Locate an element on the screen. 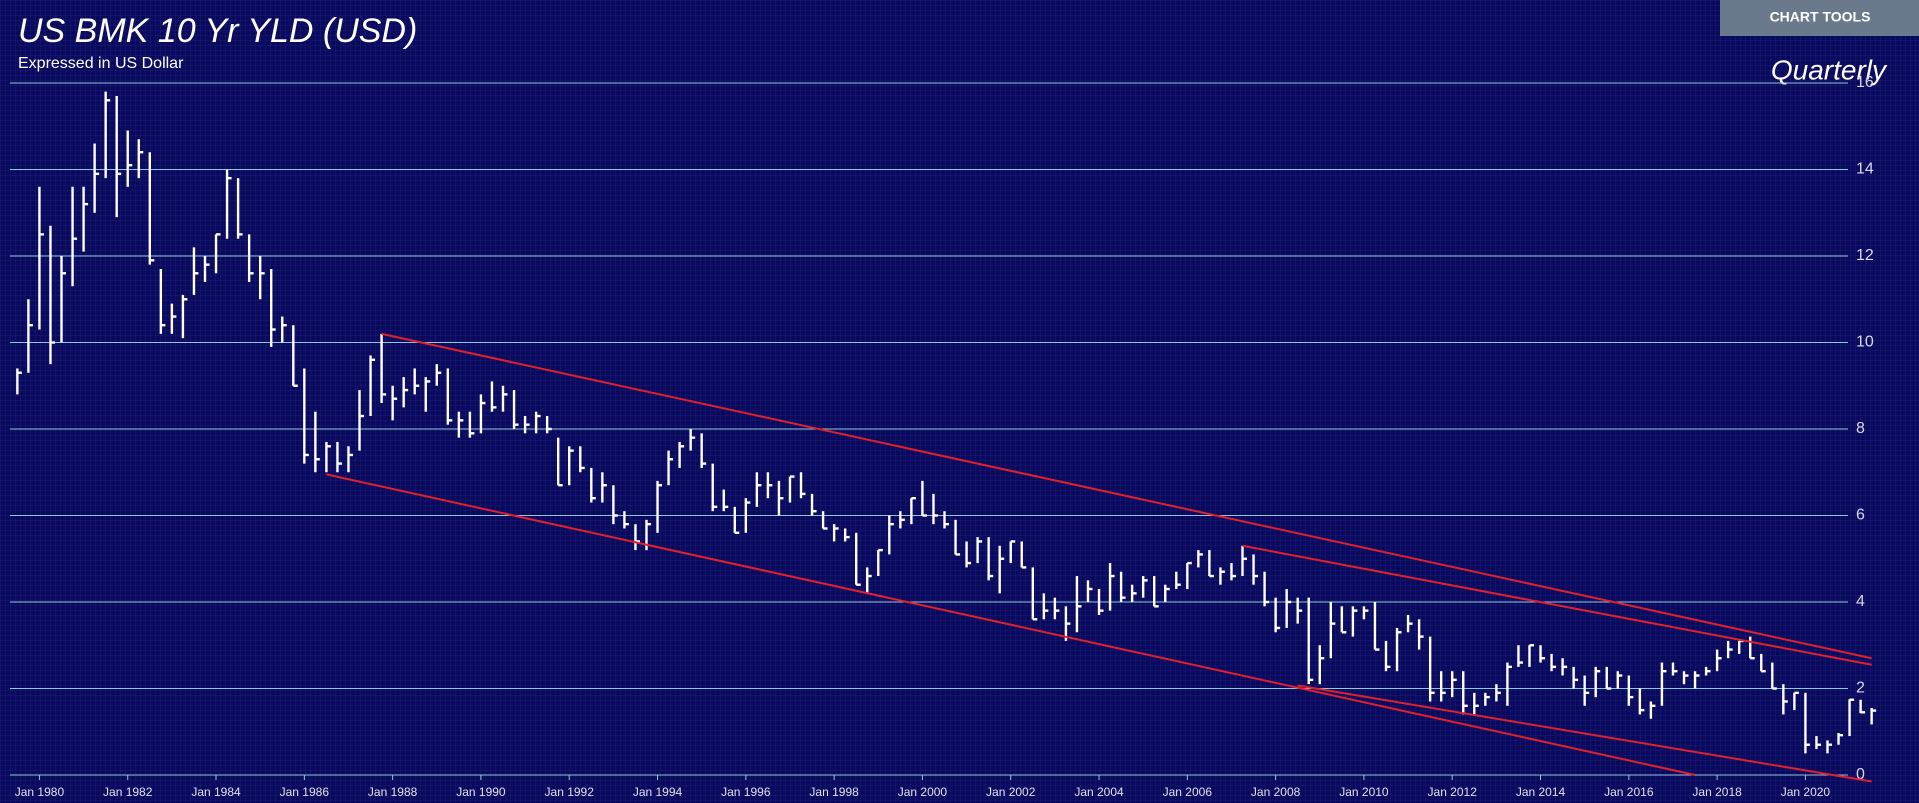 The image size is (1919, 803). x-tick-label: Jan 1996 is located at coordinates (746, 792).